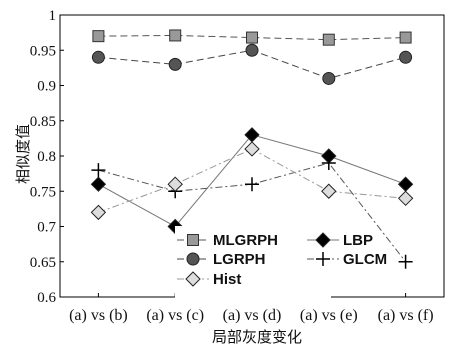 The height and width of the screenshot is (347, 455). What do you see at coordinates (340, 240) in the screenshot?
I see `legend-item-lbp: LBP` at bounding box center [340, 240].